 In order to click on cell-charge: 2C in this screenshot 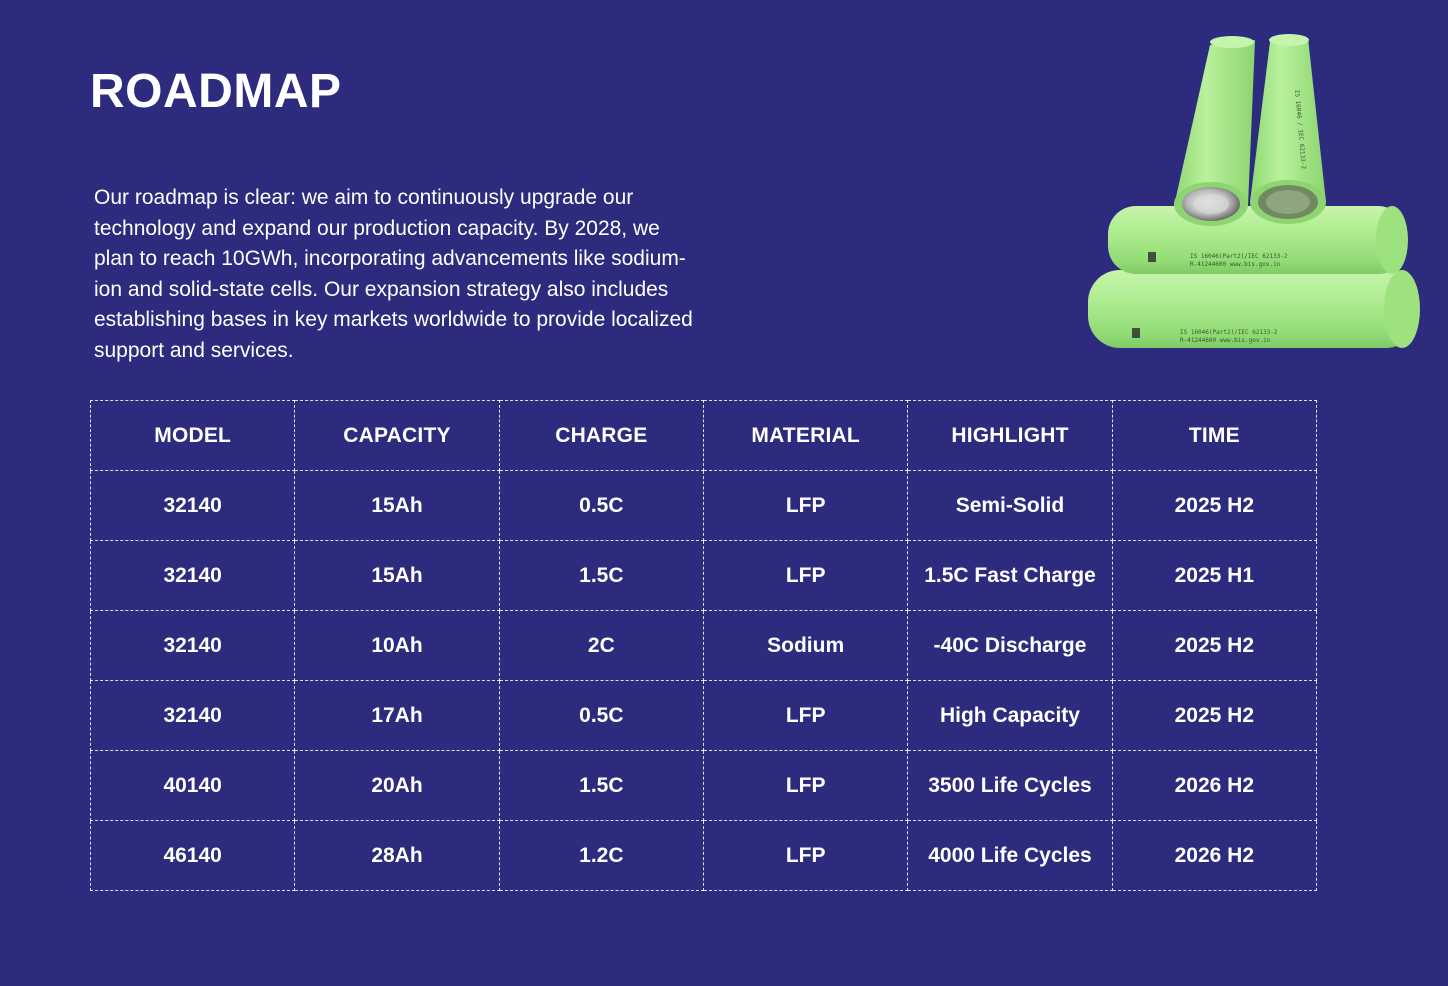, I will do `click(601, 645)`.